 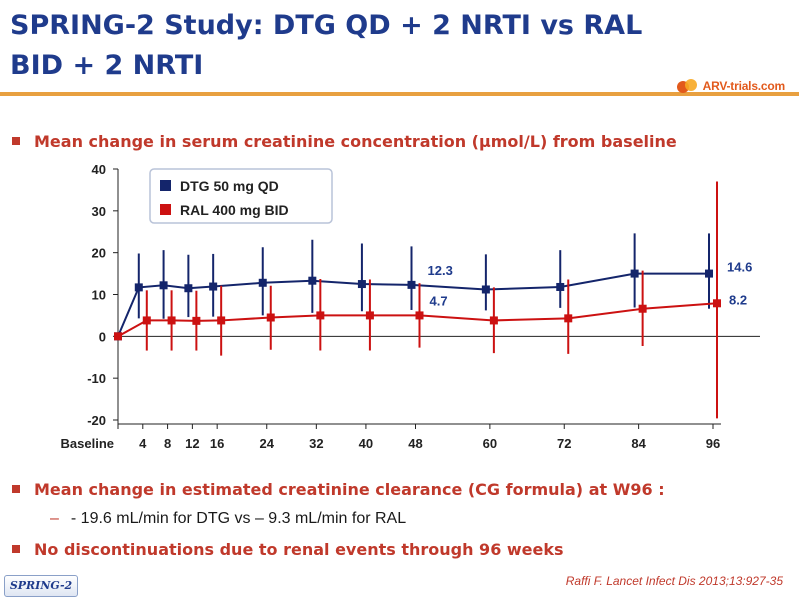 I want to click on x-tick-label: 4, so click(x=143, y=443).